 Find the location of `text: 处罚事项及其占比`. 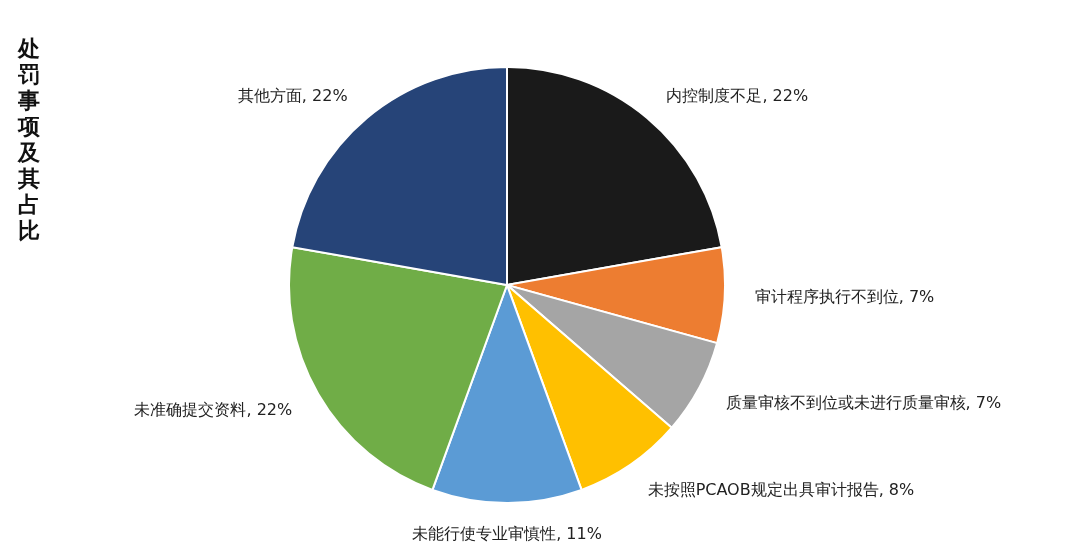

text: 处罚事项及其占比 is located at coordinates (29, 140).